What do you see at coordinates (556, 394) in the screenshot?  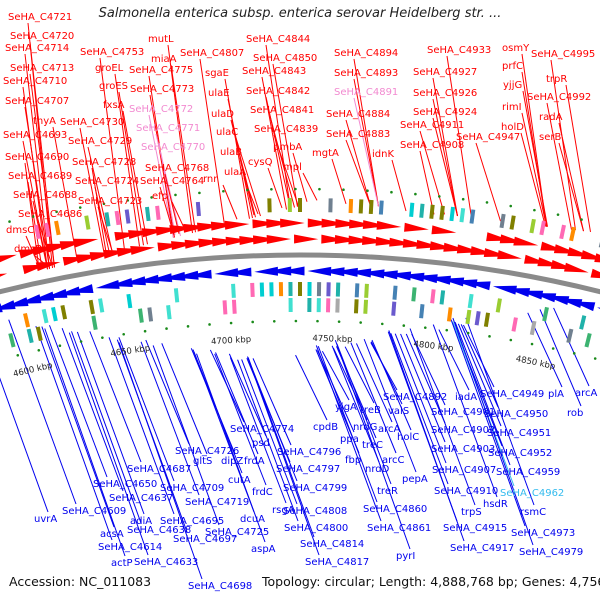 I see `reverse-gene-label: plA` at bounding box center [556, 394].